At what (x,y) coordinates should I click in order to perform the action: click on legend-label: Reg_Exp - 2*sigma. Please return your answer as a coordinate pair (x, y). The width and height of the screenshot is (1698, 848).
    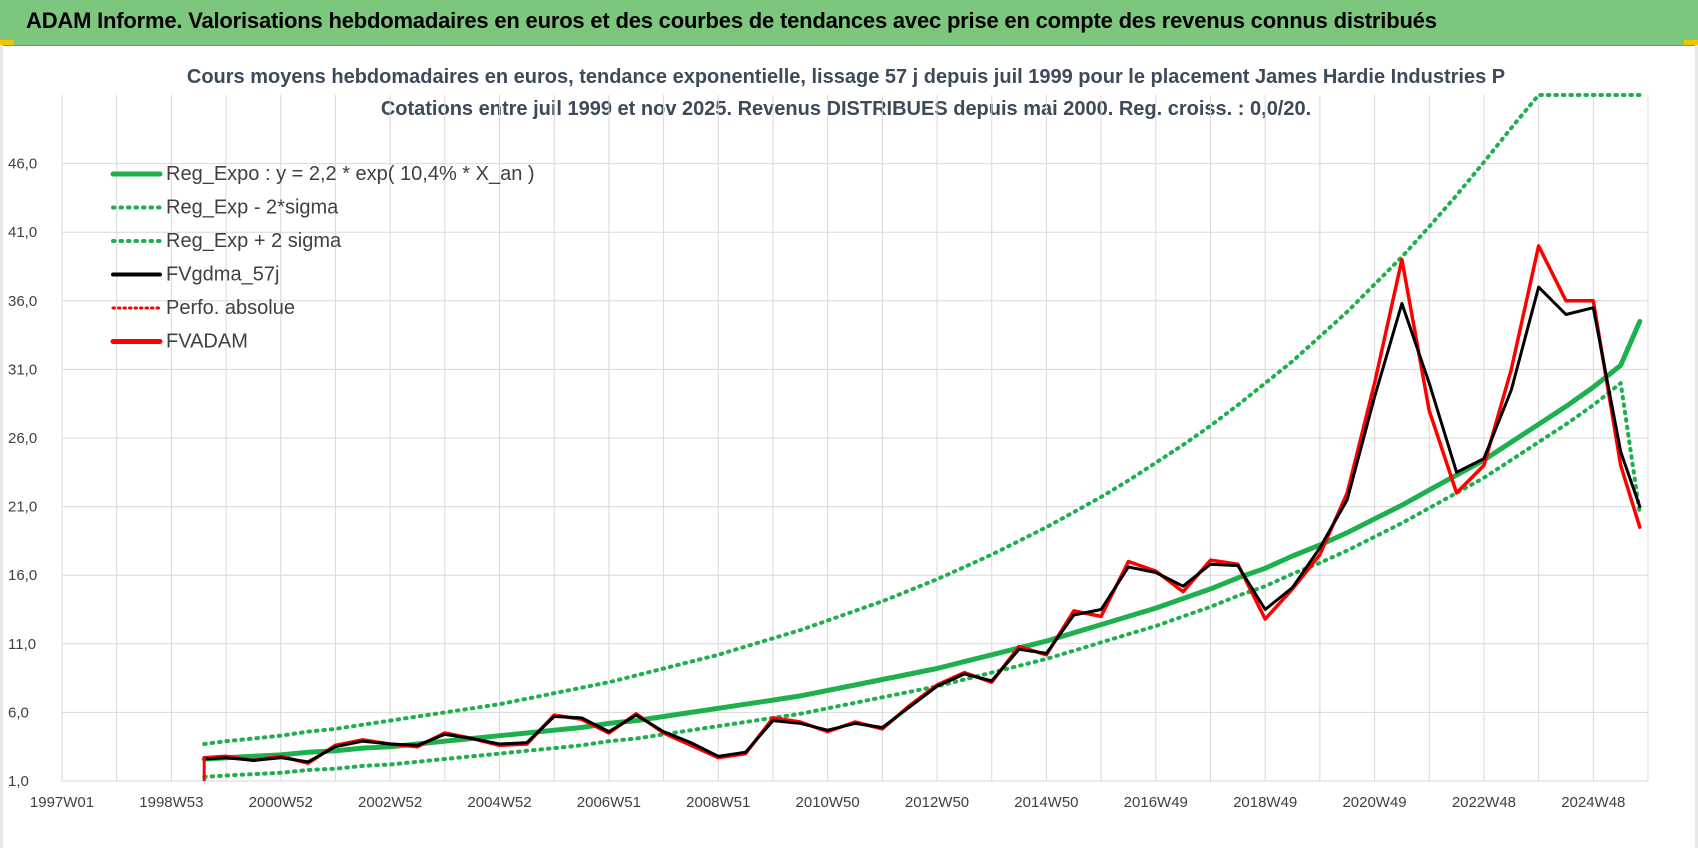
    Looking at the image, I should click on (252, 208).